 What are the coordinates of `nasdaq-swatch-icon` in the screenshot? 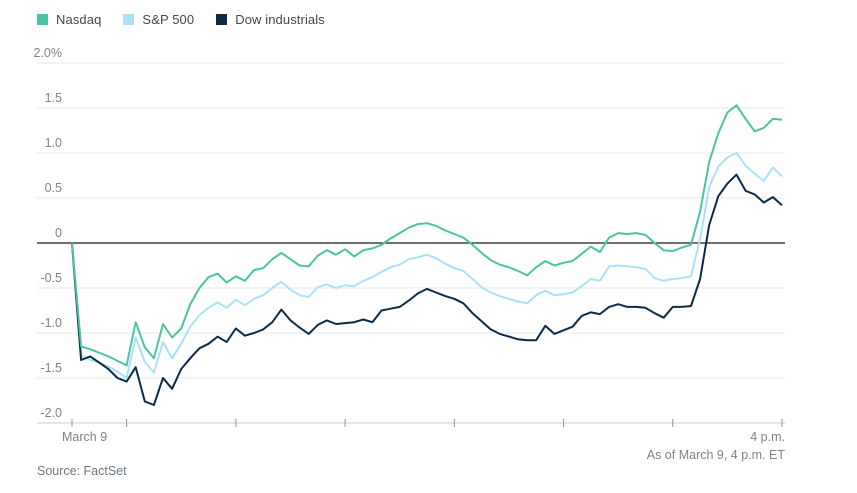 It's located at (42, 19).